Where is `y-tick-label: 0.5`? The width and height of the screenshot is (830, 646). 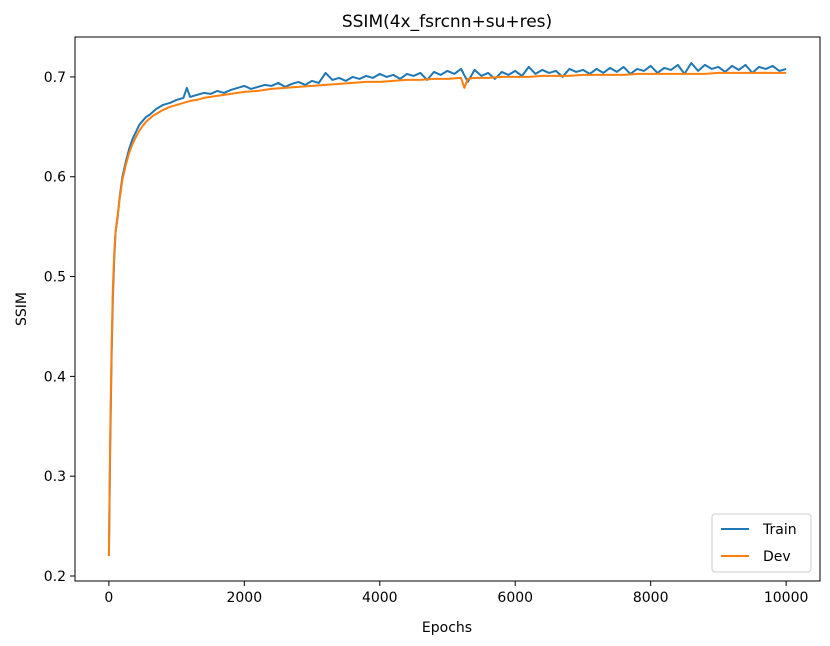 y-tick-label: 0.5 is located at coordinates (55, 278).